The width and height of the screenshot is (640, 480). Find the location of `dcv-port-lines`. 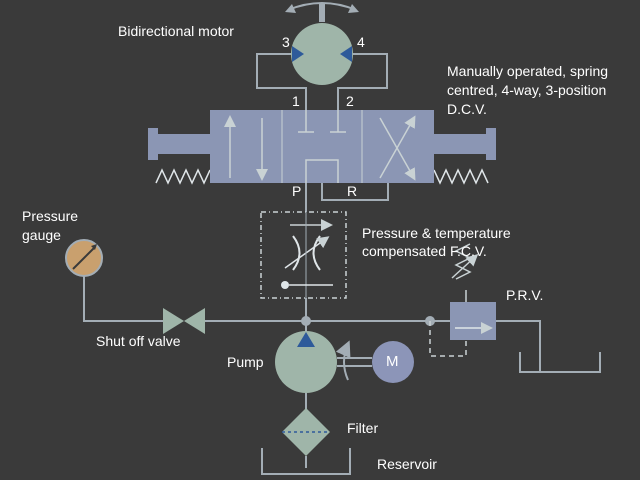

dcv-port-lines is located at coordinates (347, 197).